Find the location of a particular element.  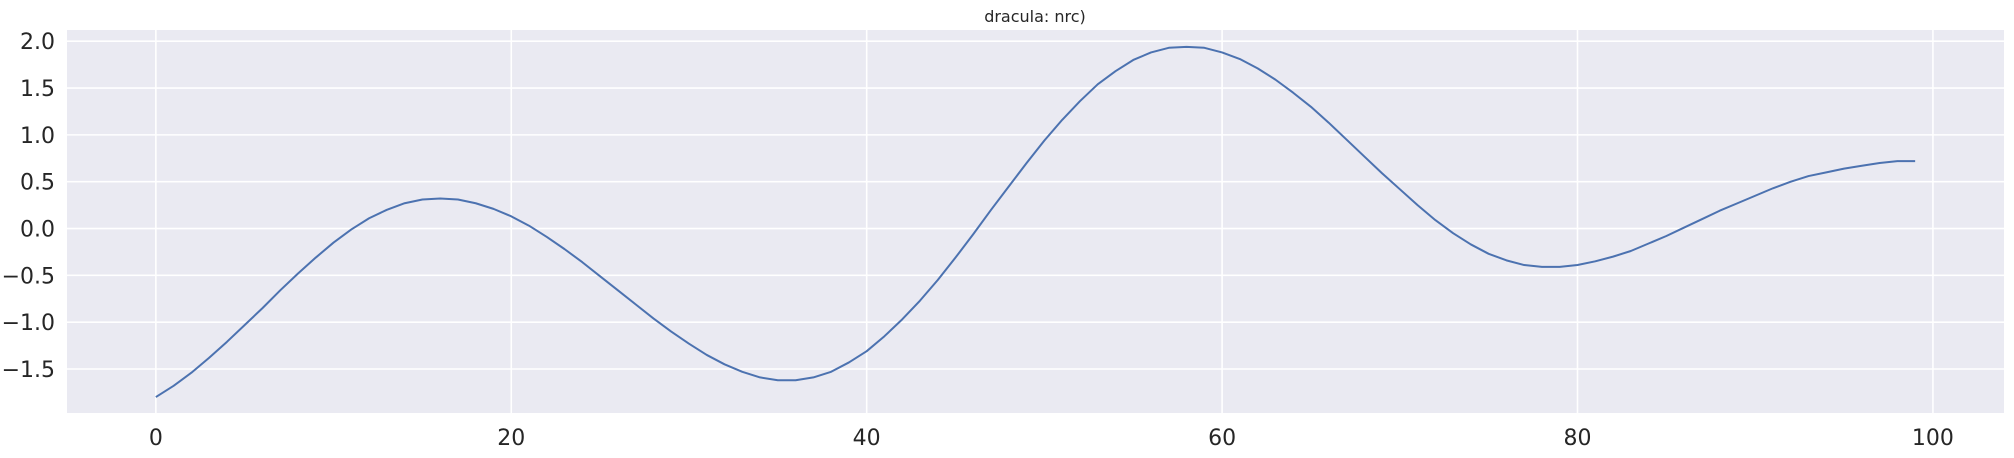

y-tick-label: −0.5 is located at coordinates (28, 276).